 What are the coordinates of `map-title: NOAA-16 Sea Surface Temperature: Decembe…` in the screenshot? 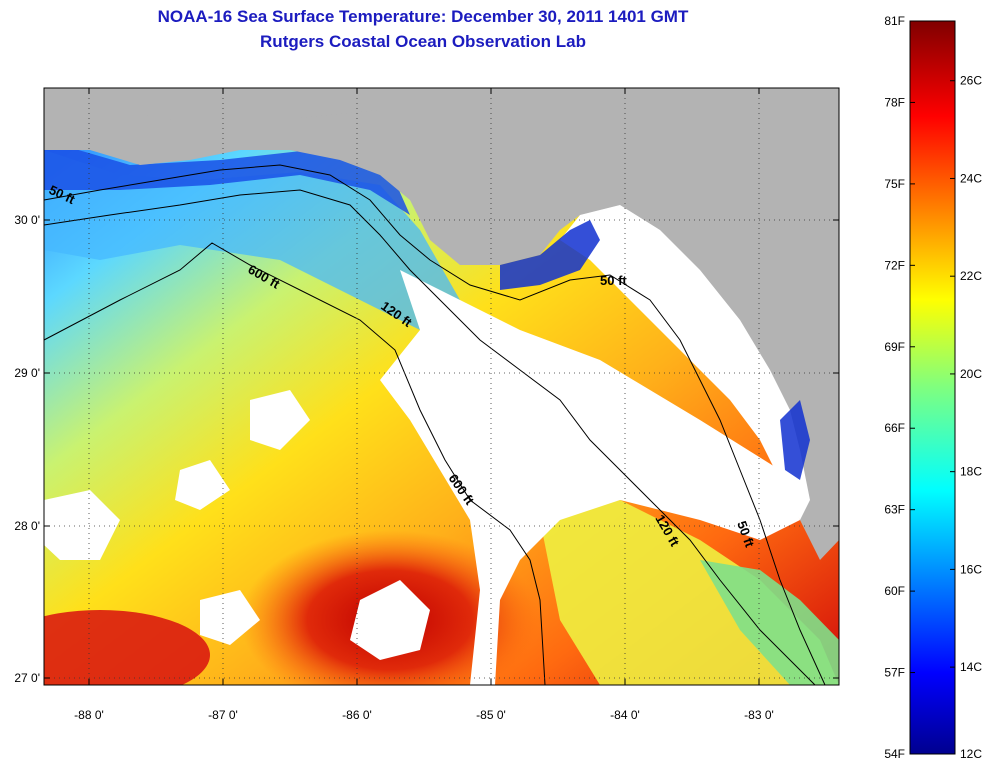 It's located at (423, 16).